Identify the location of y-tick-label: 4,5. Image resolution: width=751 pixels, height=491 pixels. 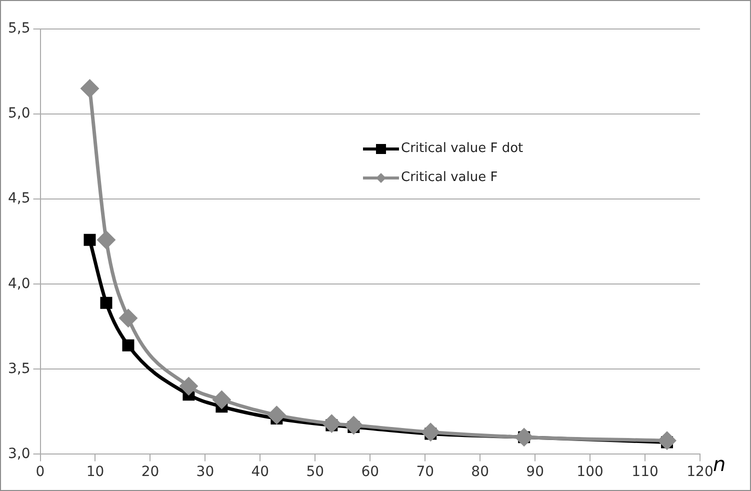
(19, 198).